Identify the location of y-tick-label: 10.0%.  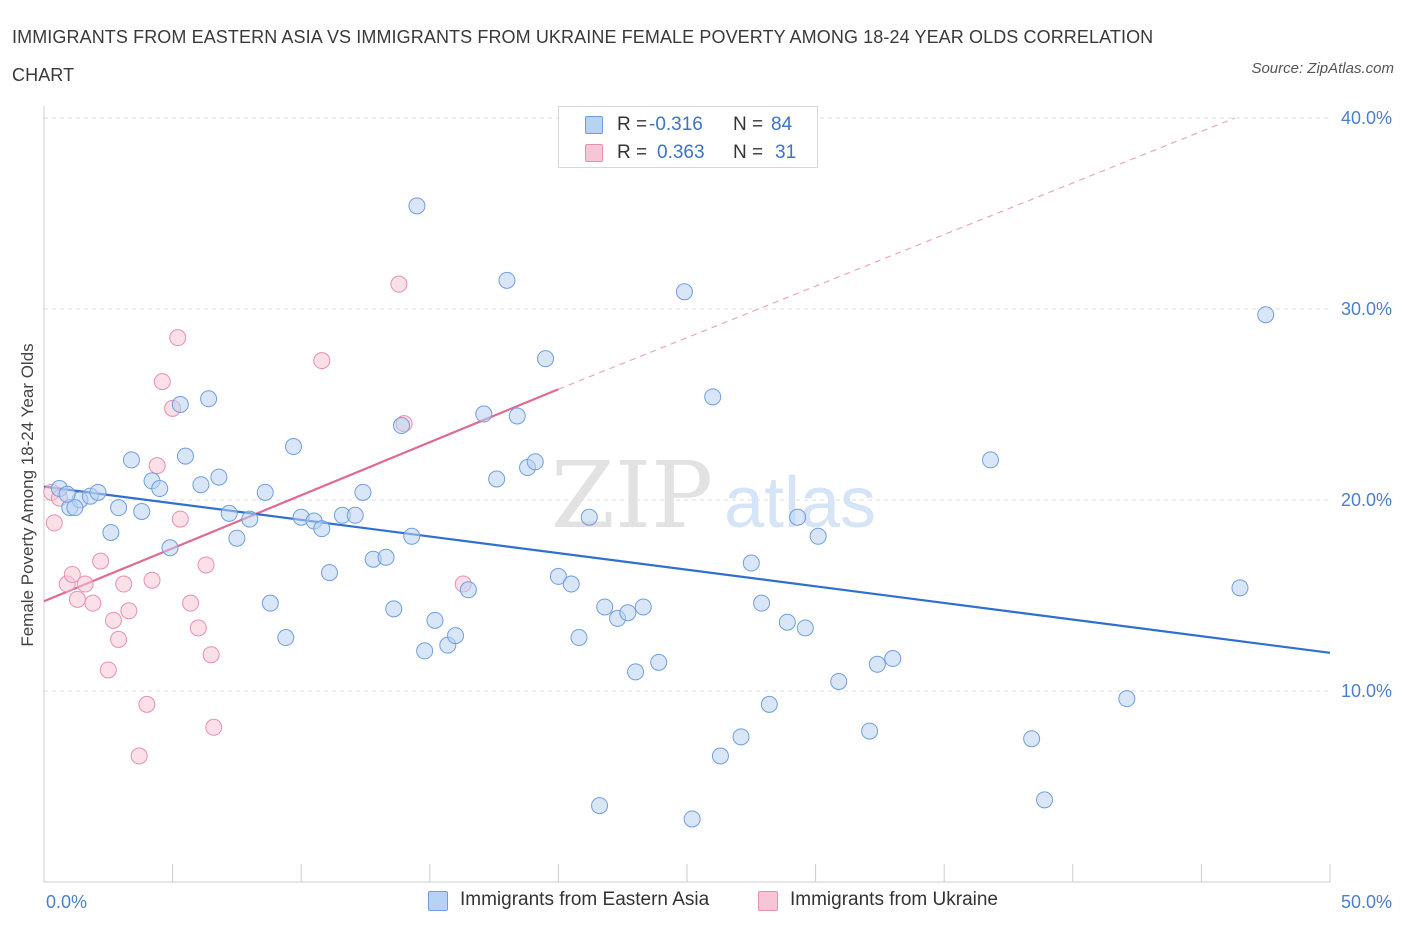
(1366, 691).